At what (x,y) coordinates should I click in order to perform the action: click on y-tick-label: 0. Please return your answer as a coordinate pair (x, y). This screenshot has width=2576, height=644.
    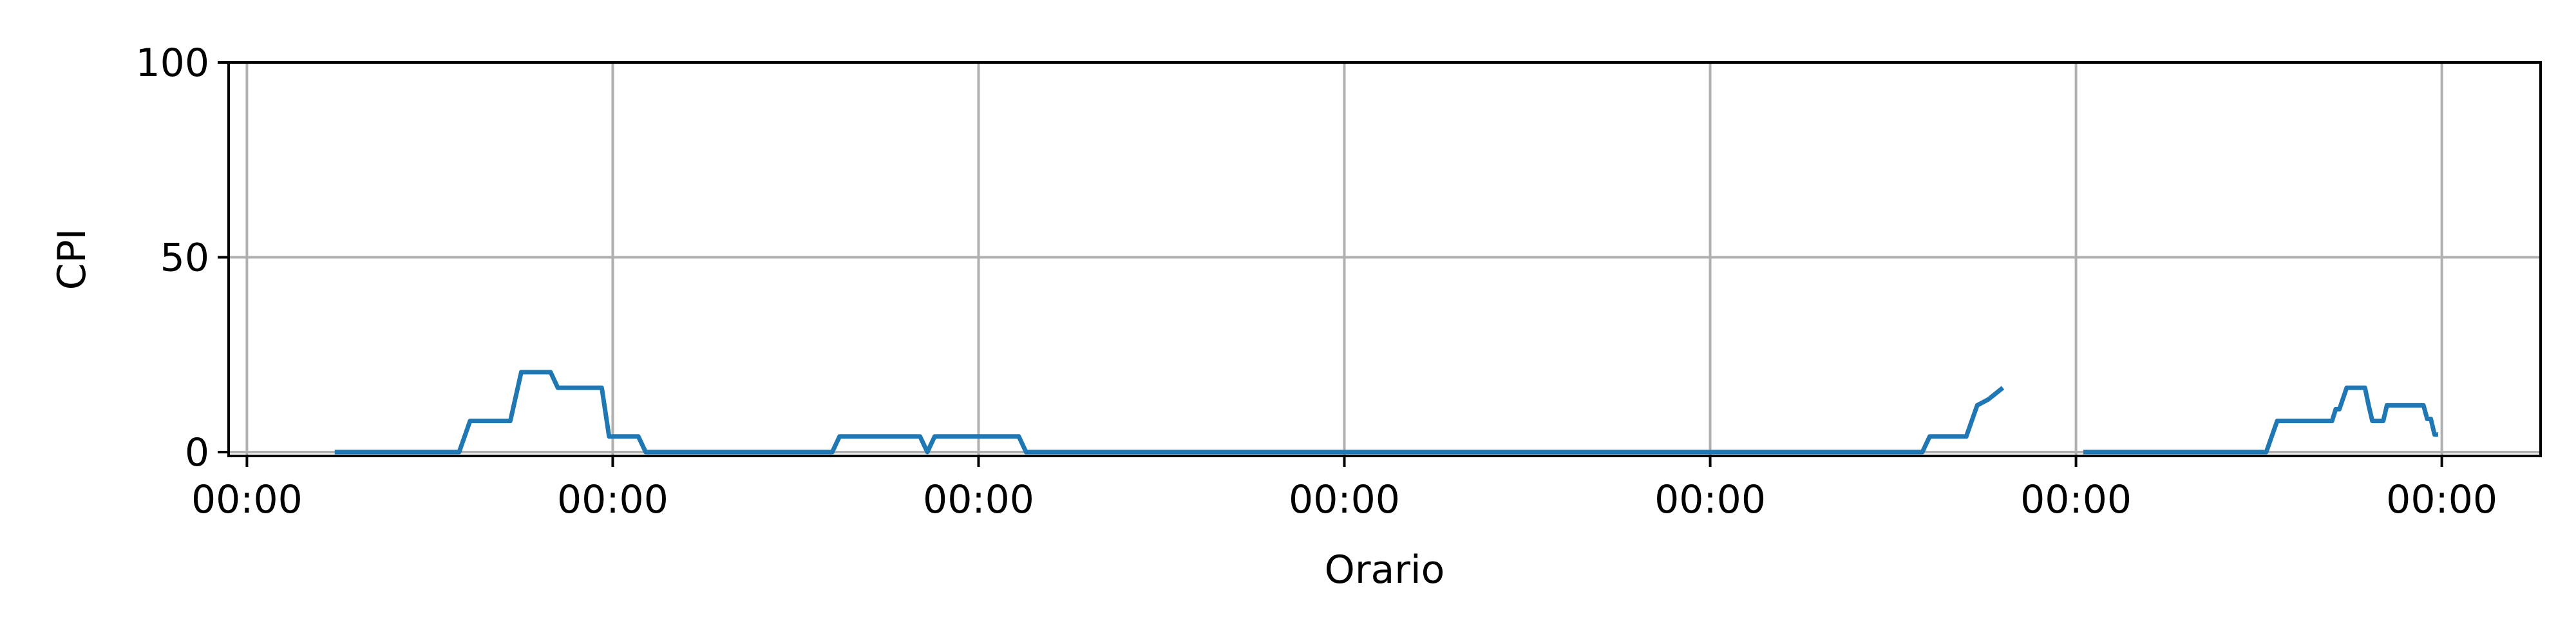
    Looking at the image, I should click on (197, 452).